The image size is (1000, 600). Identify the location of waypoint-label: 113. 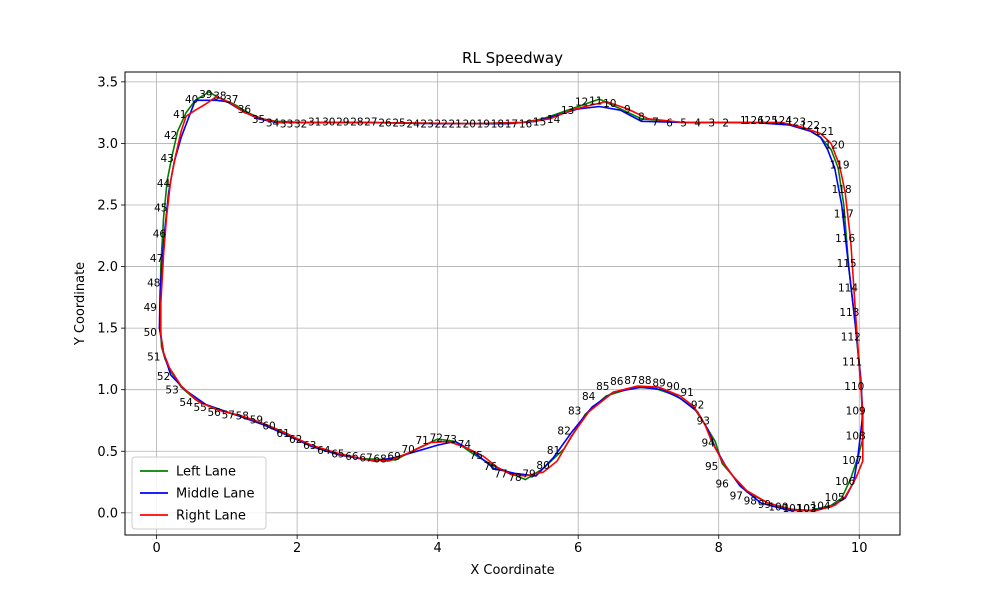
(849, 313).